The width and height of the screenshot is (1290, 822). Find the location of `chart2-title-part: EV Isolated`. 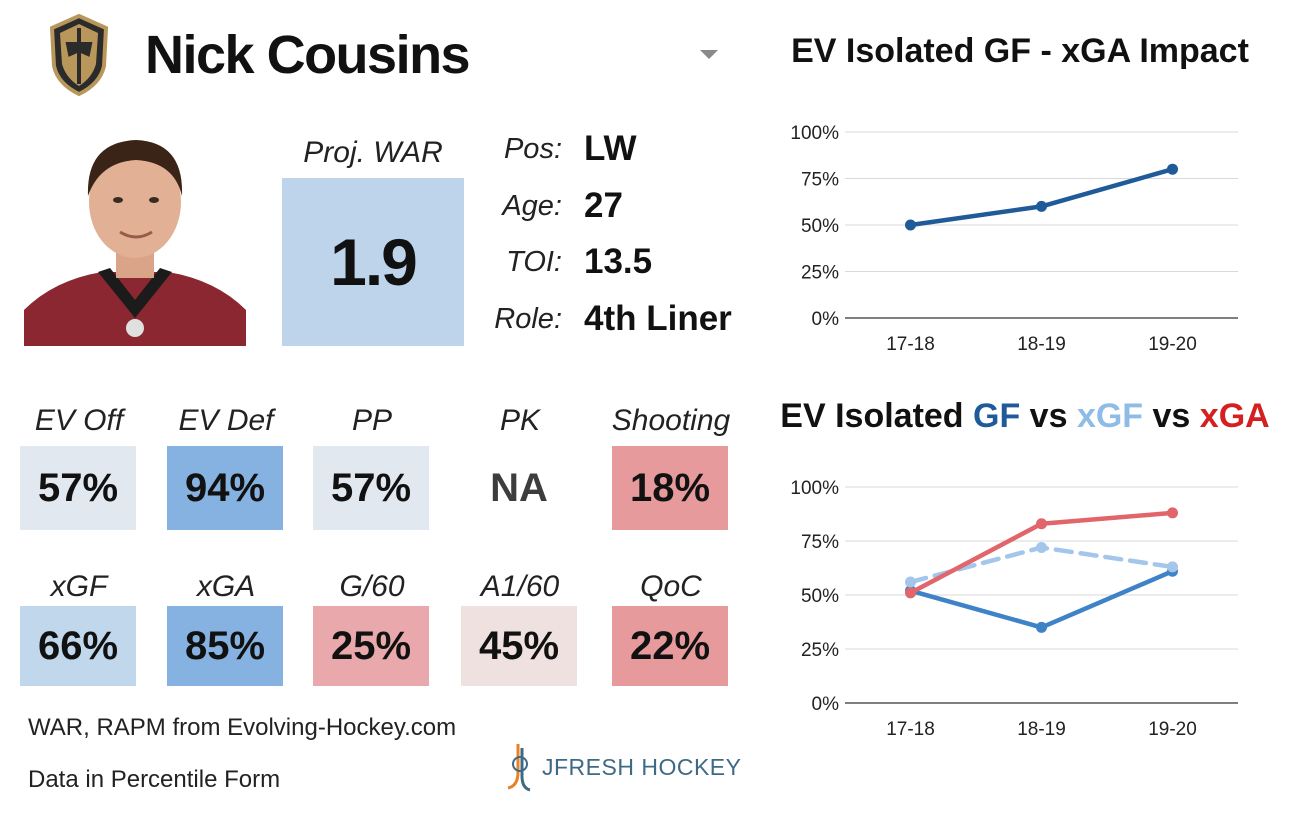

chart2-title-part: EV Isolated is located at coordinates (877, 416).